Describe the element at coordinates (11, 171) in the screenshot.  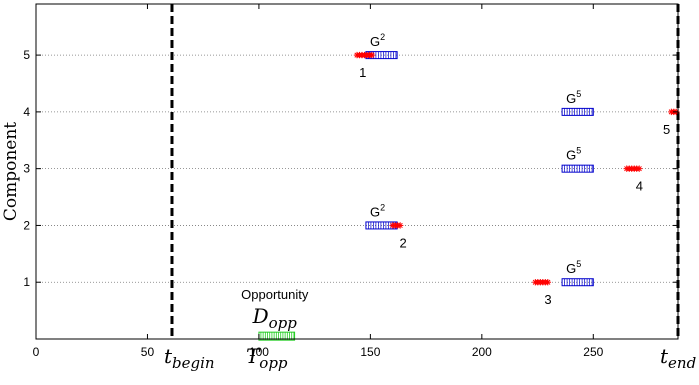
I see `y-axis-label: Component` at that location.